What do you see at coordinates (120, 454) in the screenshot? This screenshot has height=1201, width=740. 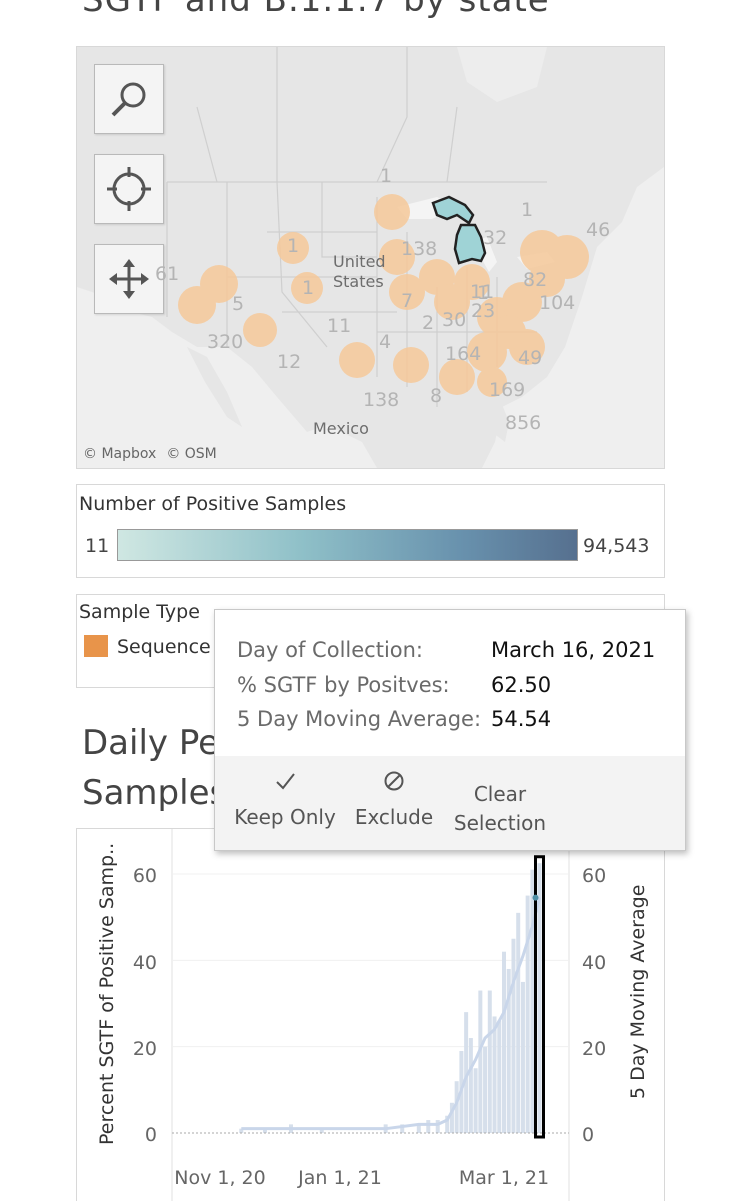 I see `mapbox-credit-link: © Mapbox` at bounding box center [120, 454].